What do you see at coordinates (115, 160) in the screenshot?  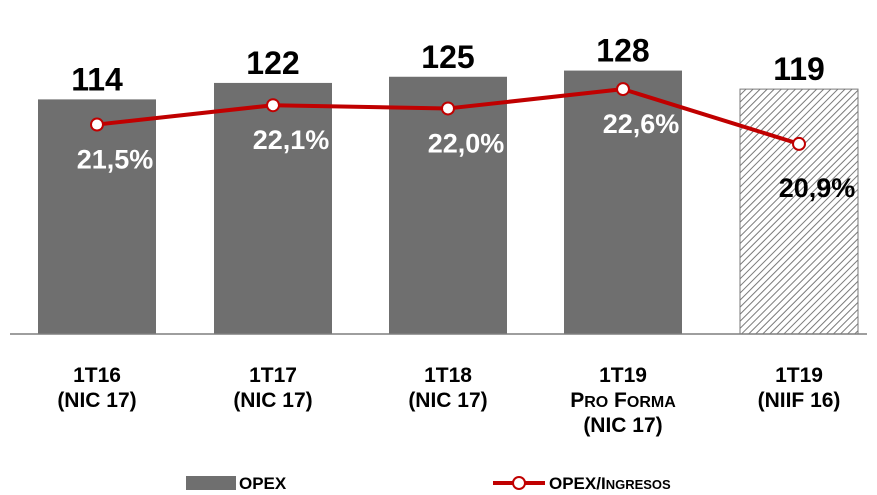 I see `line-value-label-0: 21,5%` at bounding box center [115, 160].